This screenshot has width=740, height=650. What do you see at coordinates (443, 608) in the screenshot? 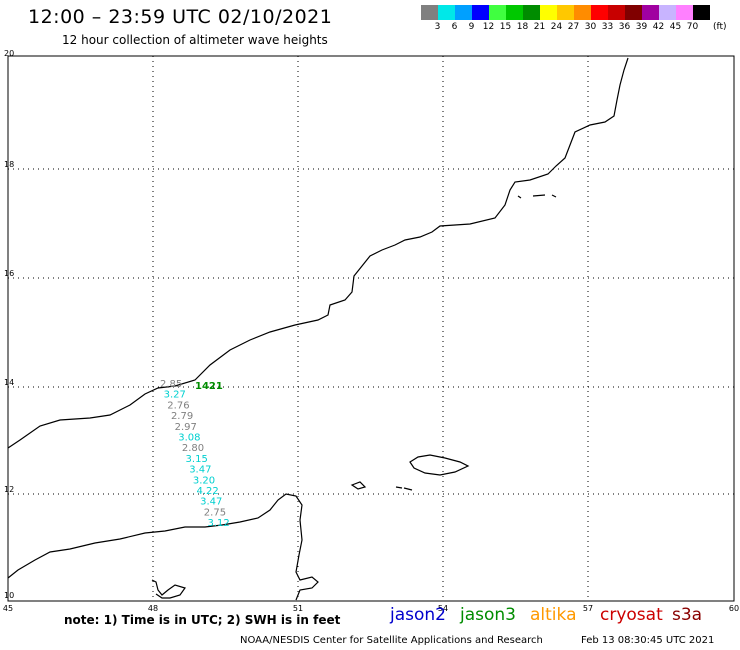
I see `longitude-tick-label: 54` at bounding box center [443, 608].